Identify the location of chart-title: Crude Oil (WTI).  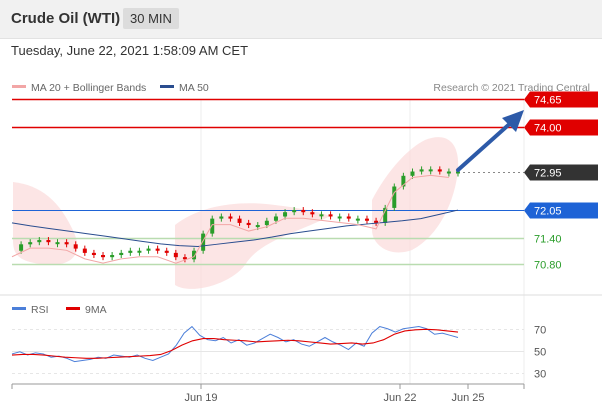
(66, 18).